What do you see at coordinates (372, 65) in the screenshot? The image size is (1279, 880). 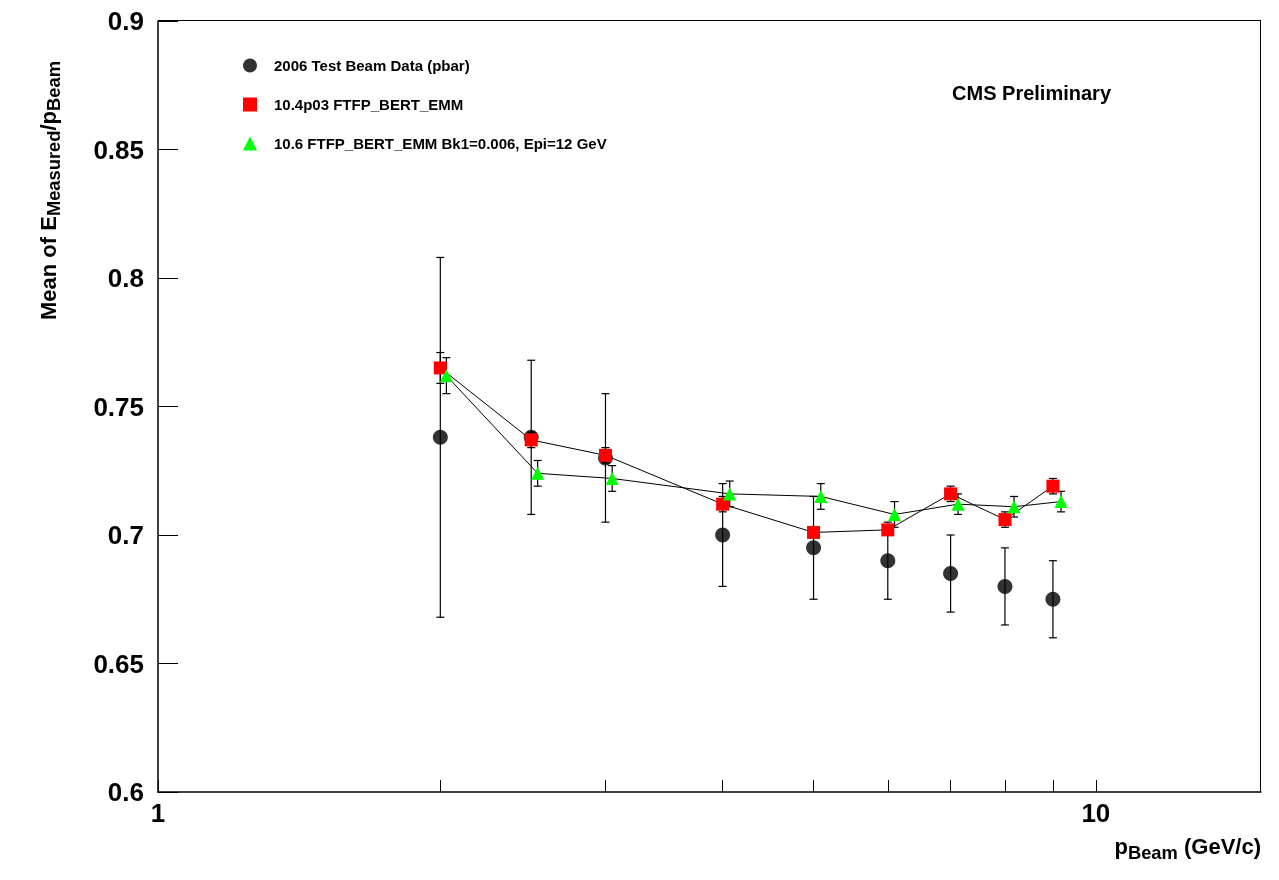 I see `legend-label: 2006 Test Beam Data (pbar)` at bounding box center [372, 65].